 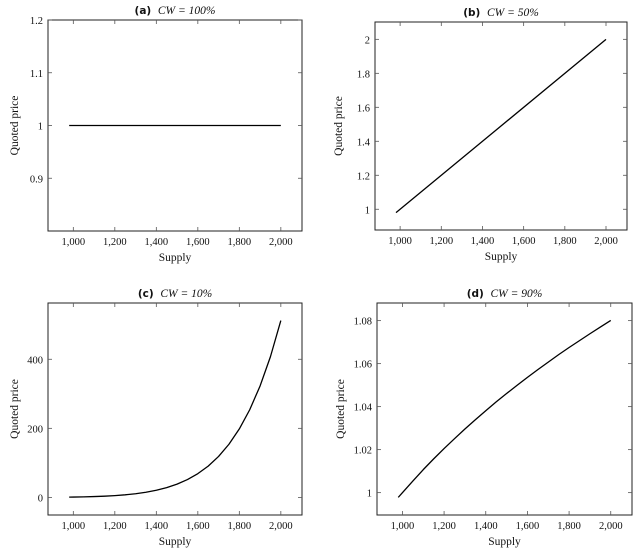 I want to click on y-tick-label: 0.9, so click(x=36, y=179).